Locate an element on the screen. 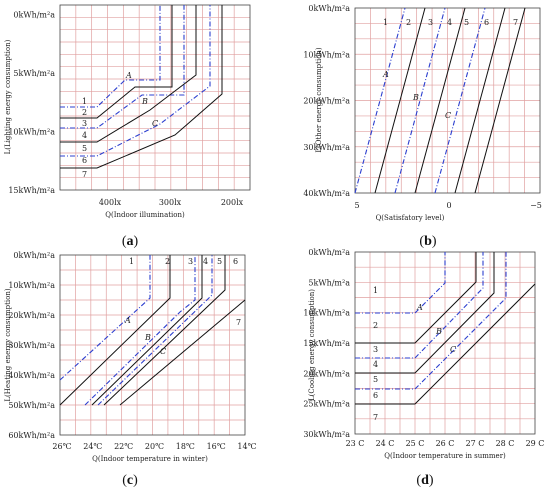 The image size is (550, 490). x-tick-label: 25 C is located at coordinates (415, 443).